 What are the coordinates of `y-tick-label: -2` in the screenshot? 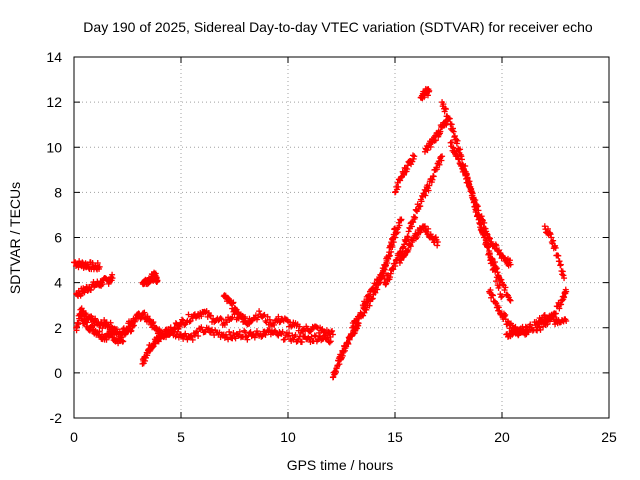 It's located at (56, 418).